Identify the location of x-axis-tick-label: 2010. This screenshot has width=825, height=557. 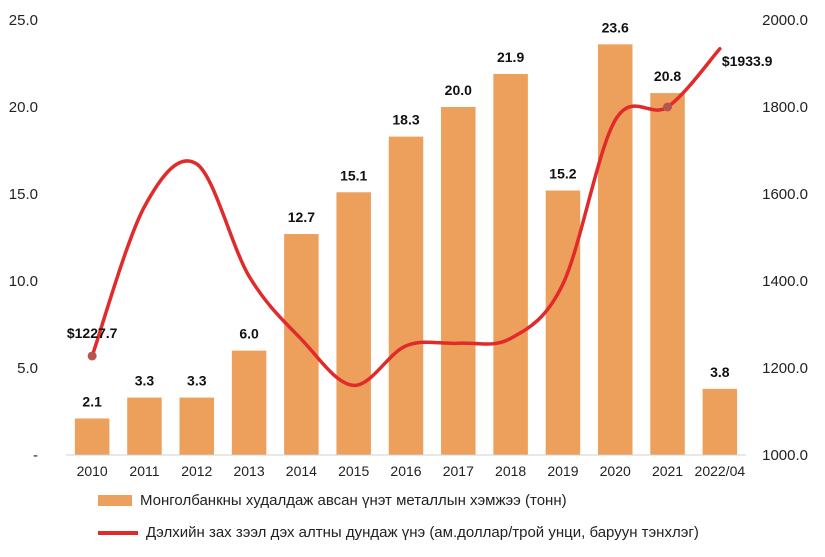
(92, 471).